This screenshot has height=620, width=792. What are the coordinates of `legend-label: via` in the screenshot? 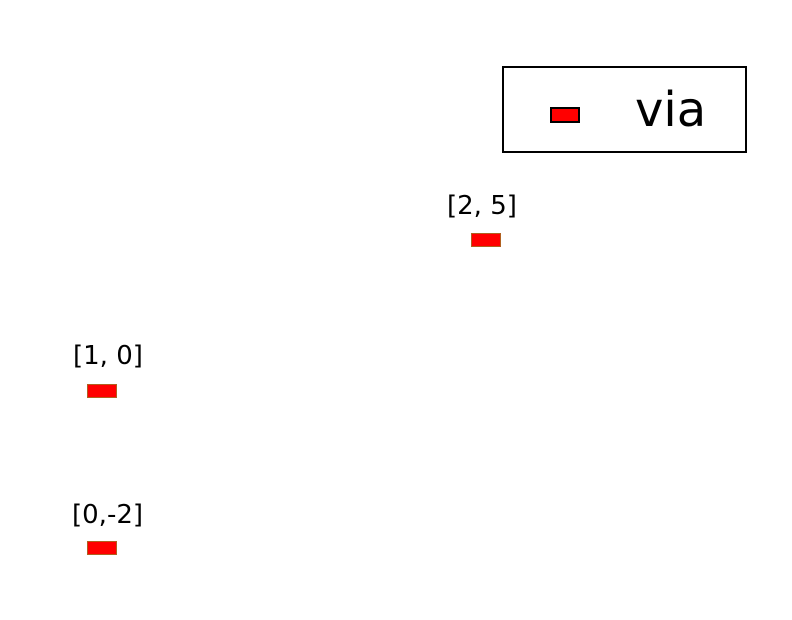 It's located at (671, 110).